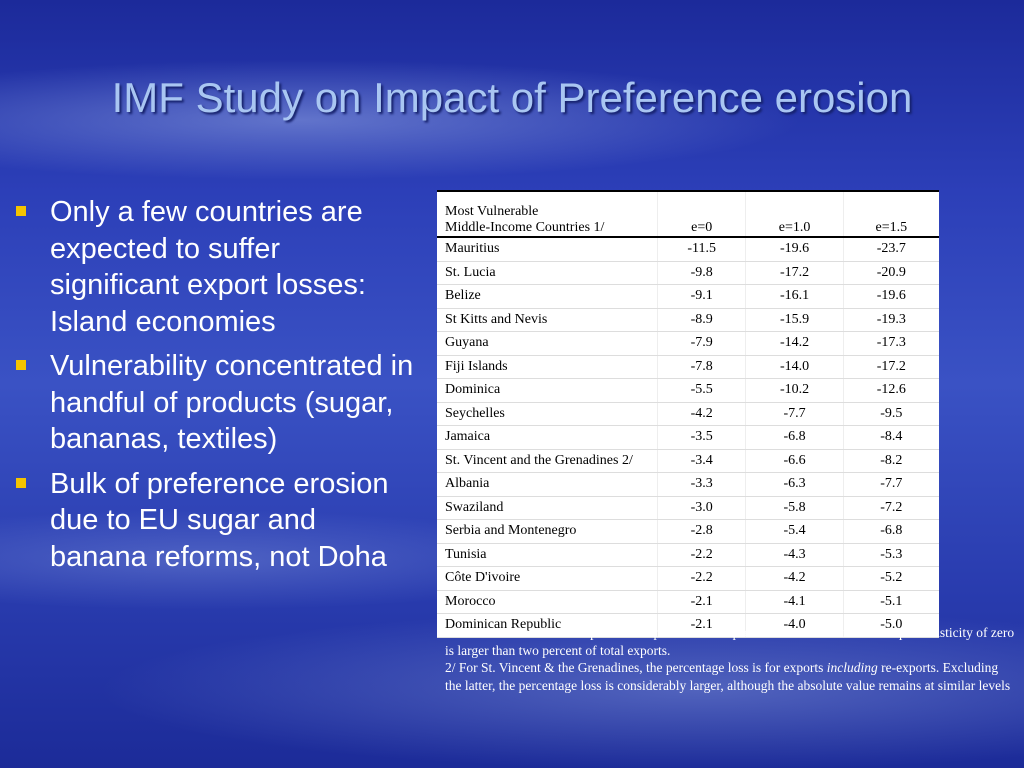  What do you see at coordinates (701, 273) in the screenshot?
I see `value-cell: -9.8` at bounding box center [701, 273].